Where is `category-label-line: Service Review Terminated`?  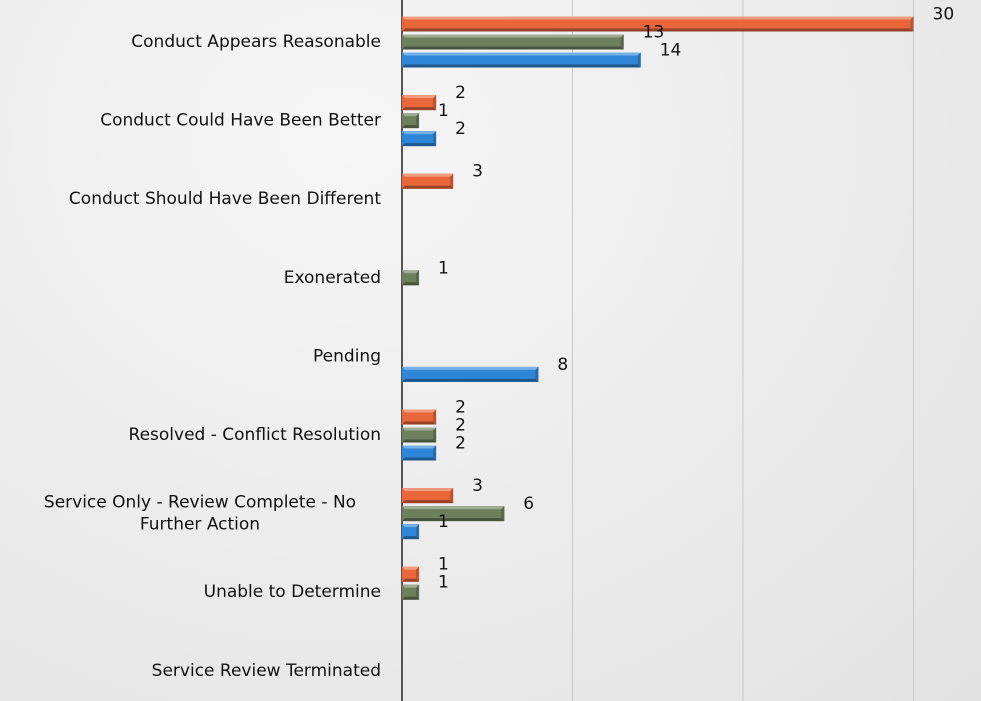 category-label-line: Service Review Terminated is located at coordinates (266, 671).